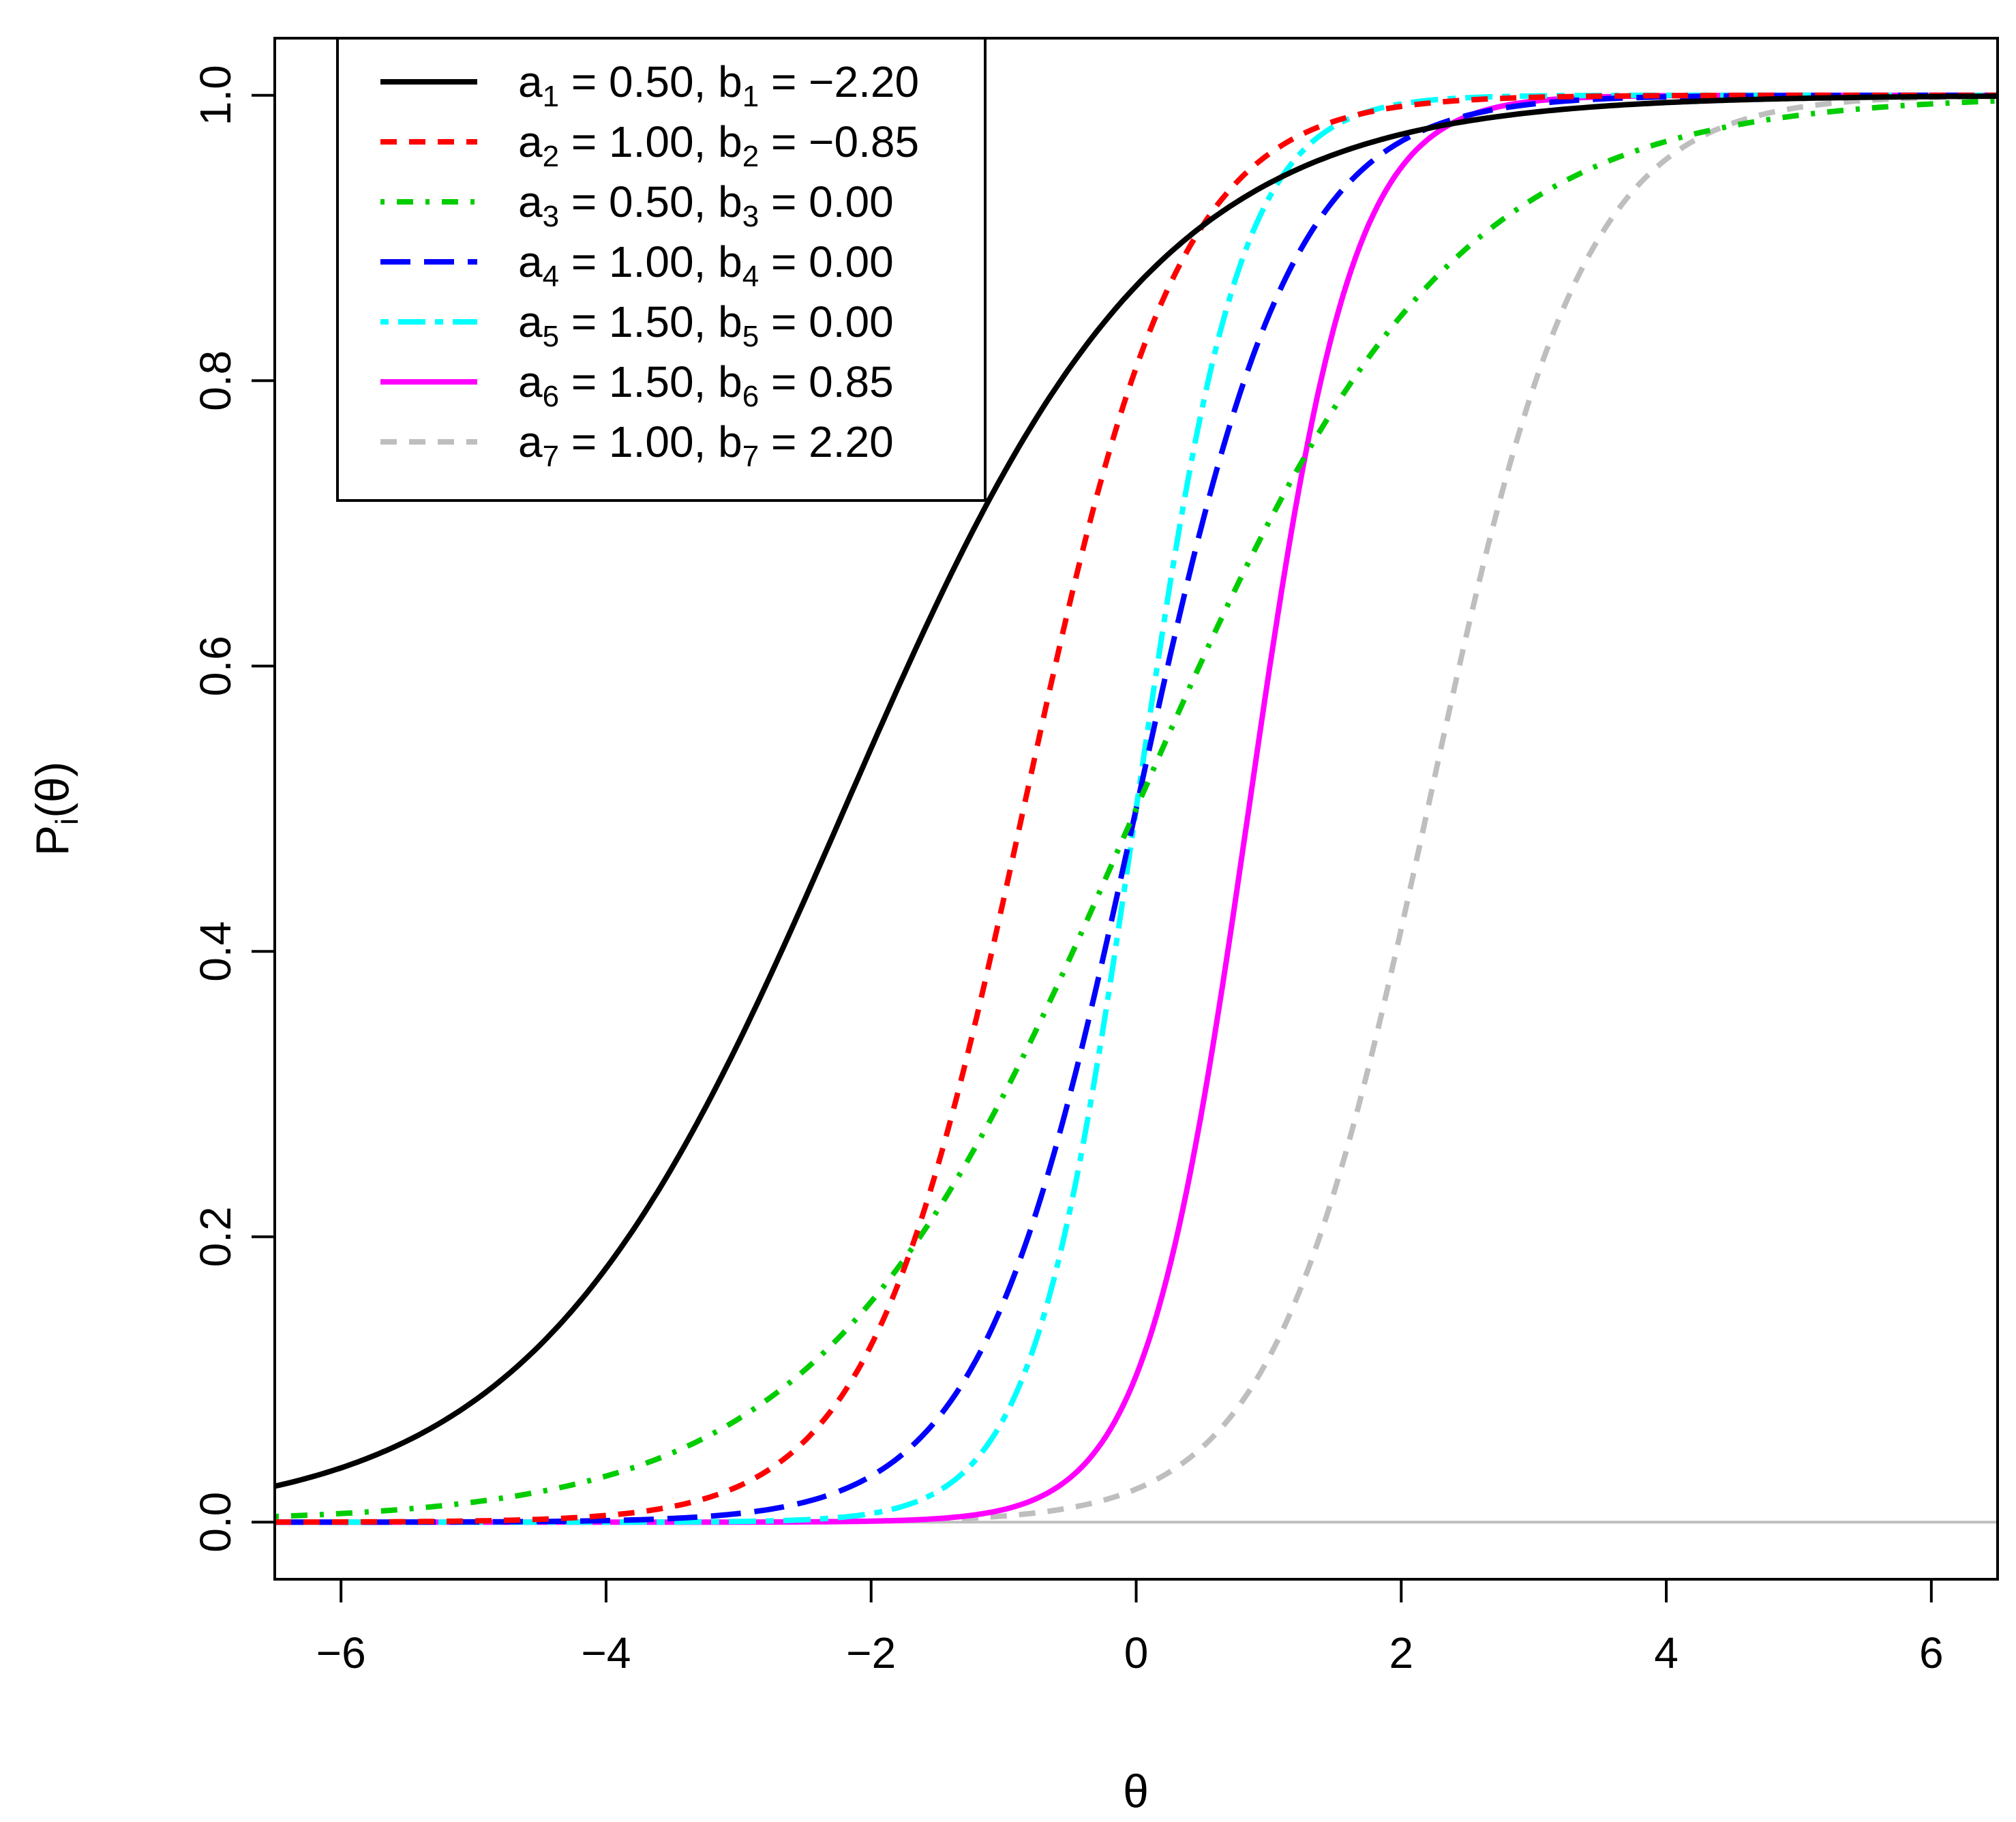  I want to click on y-axis-title-subscript: i, so click(67, 821).